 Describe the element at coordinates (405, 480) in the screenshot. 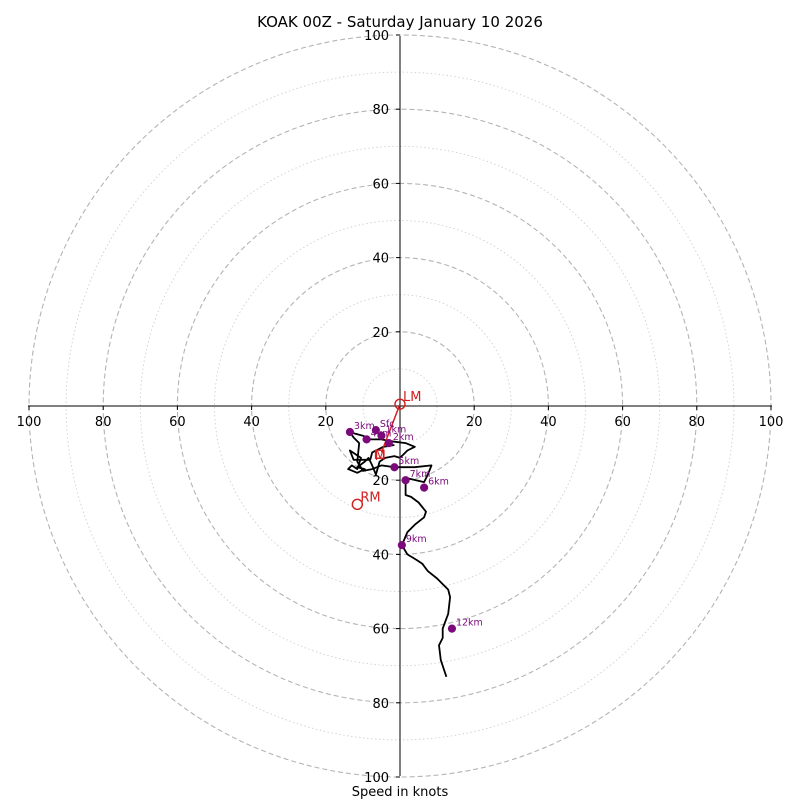

I see `height-marker-7km` at that location.